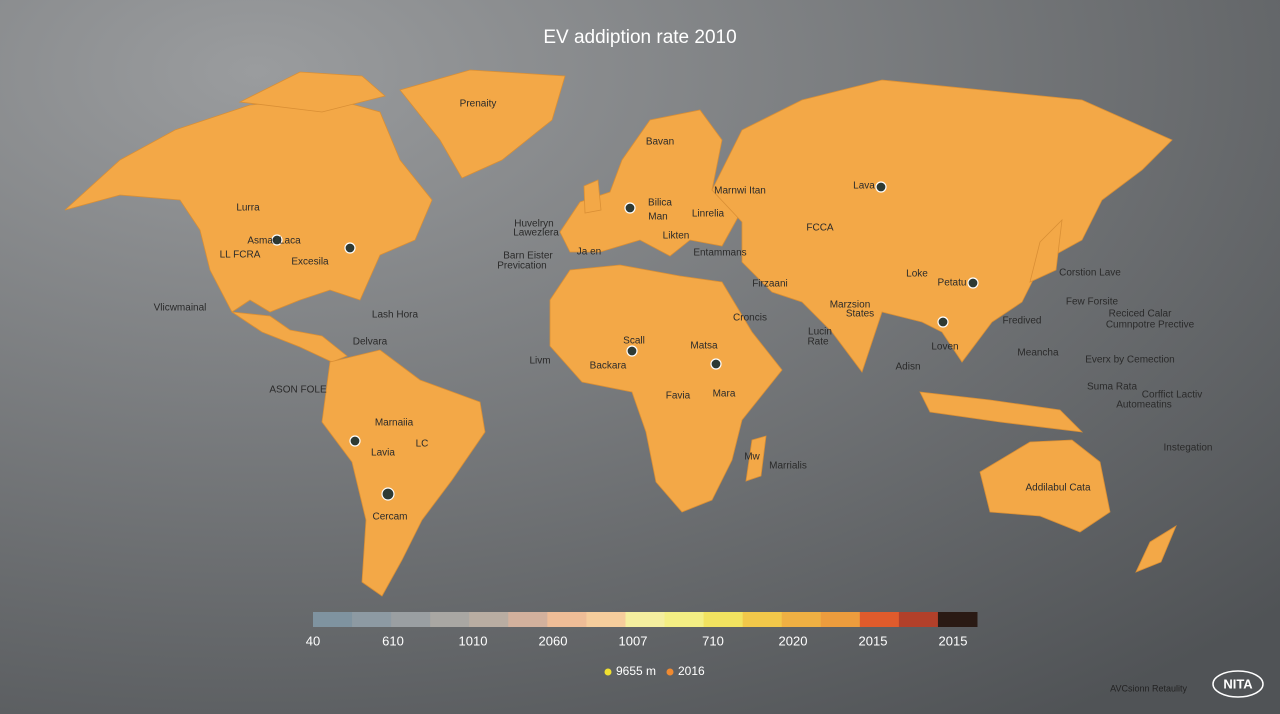  I want to click on indonesia, so click(1001, 412).